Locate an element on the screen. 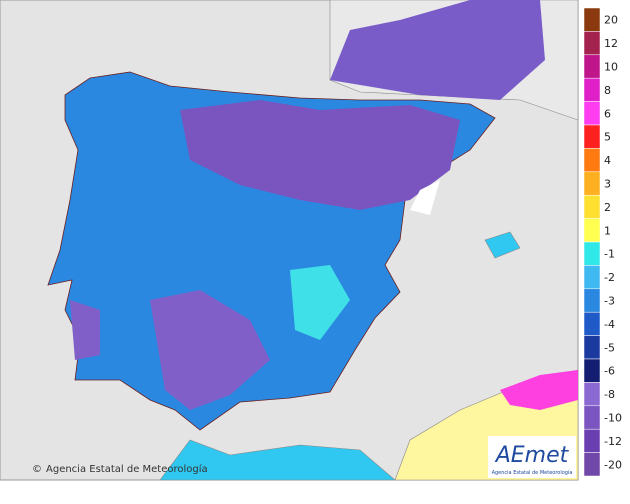 The height and width of the screenshot is (504, 630). logo-name: AEmet is located at coordinates (532, 455).